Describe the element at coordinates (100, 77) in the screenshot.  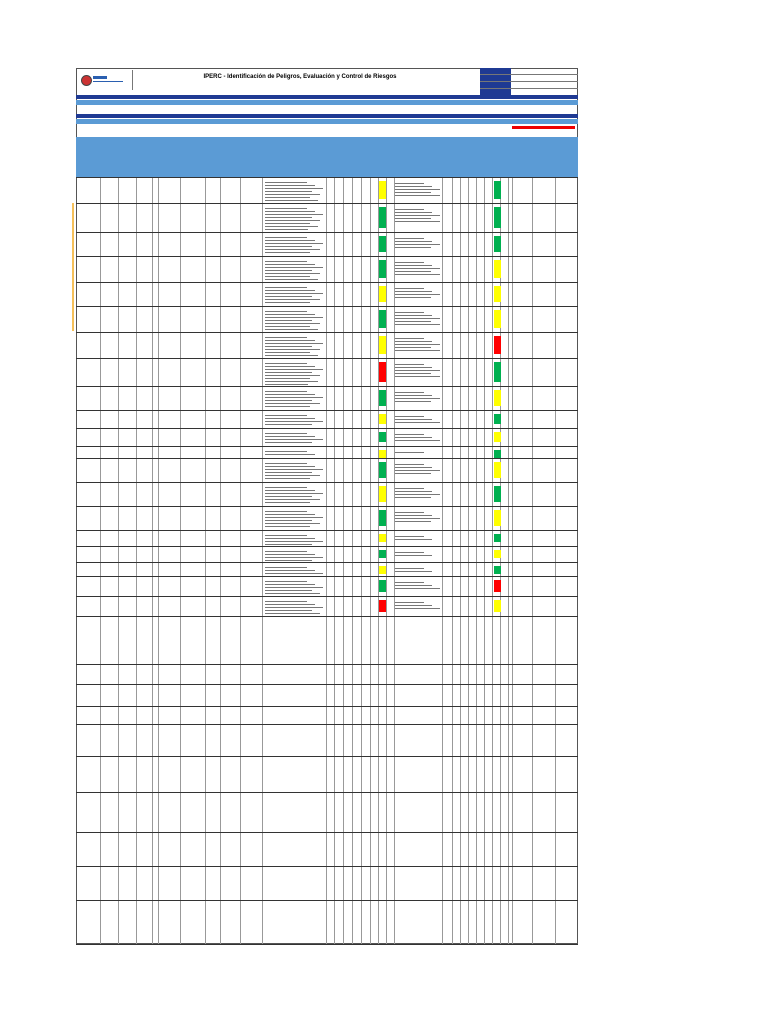
I see `logo-bar-icon` at that location.